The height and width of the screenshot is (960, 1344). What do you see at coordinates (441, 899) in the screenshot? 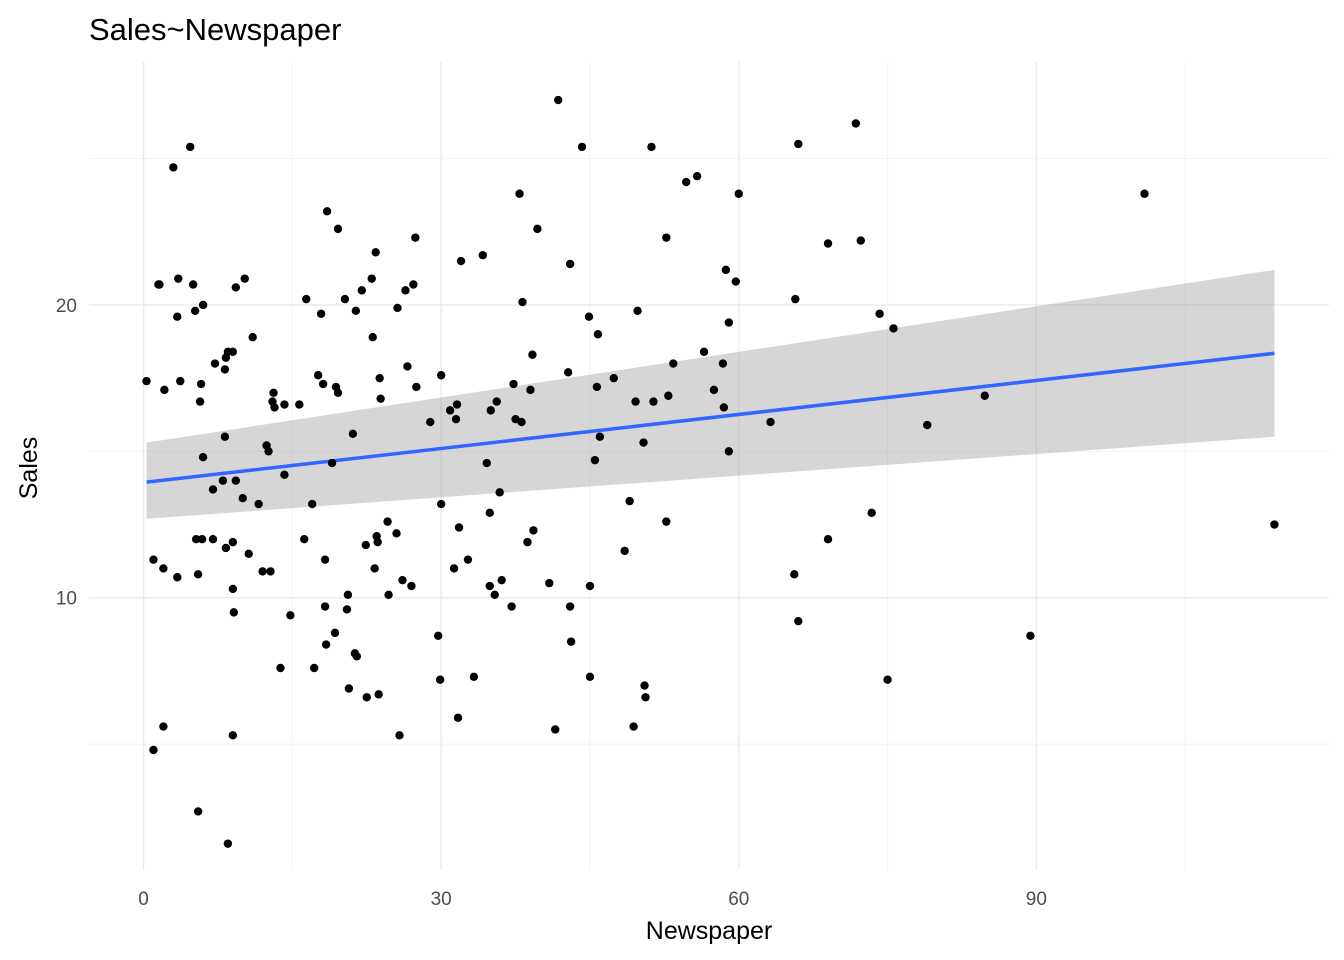
I see `x-tick-label: 30` at bounding box center [441, 899].